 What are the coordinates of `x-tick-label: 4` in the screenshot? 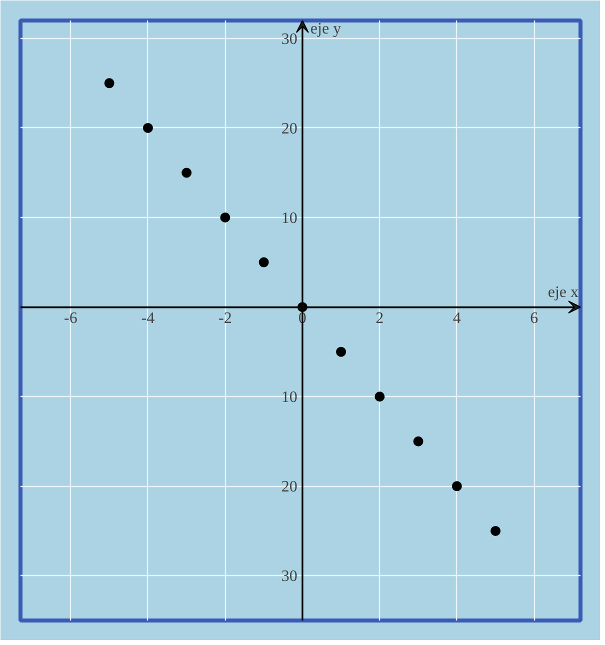 It's located at (456, 319).